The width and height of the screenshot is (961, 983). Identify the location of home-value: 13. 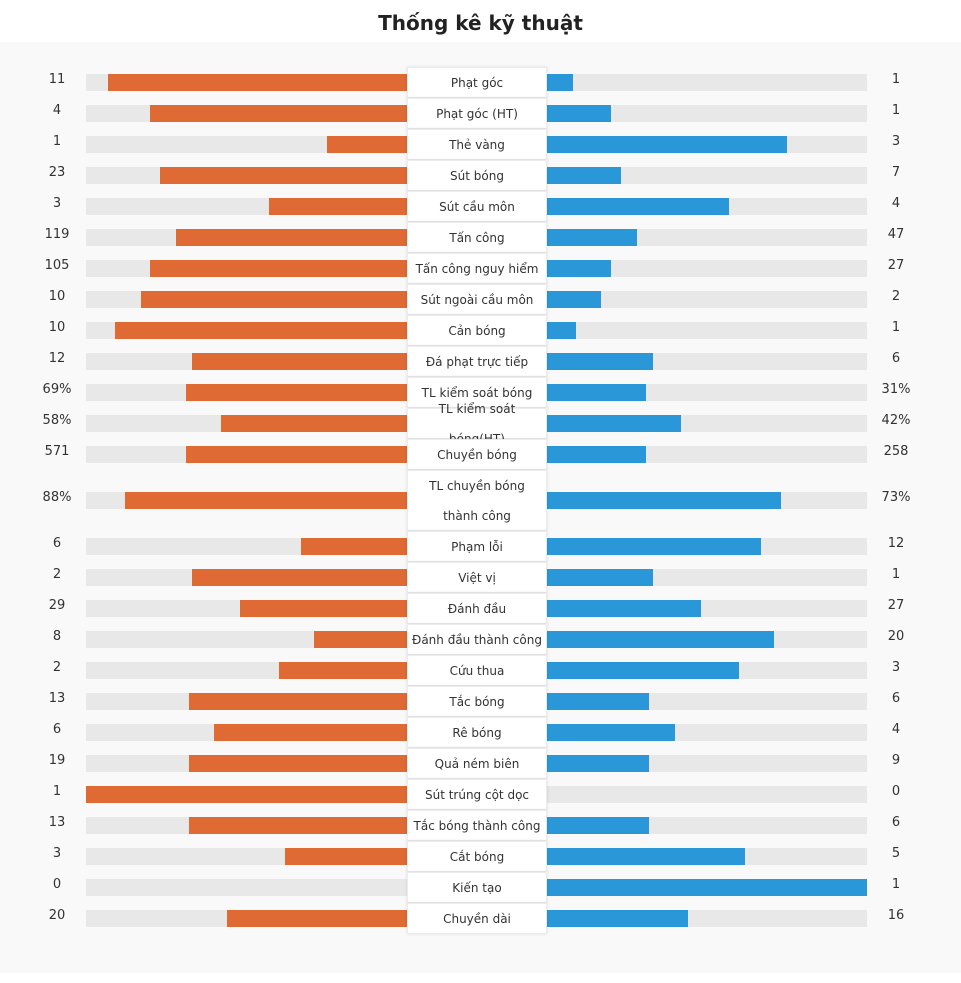
(57, 822).